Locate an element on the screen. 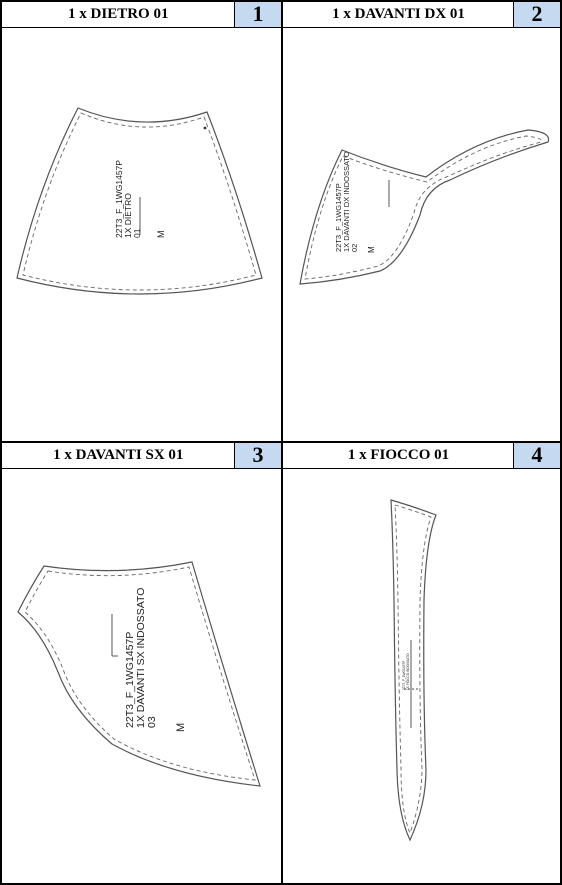 The width and height of the screenshot is (562, 885). piece-number: 3 is located at coordinates (257, 455).